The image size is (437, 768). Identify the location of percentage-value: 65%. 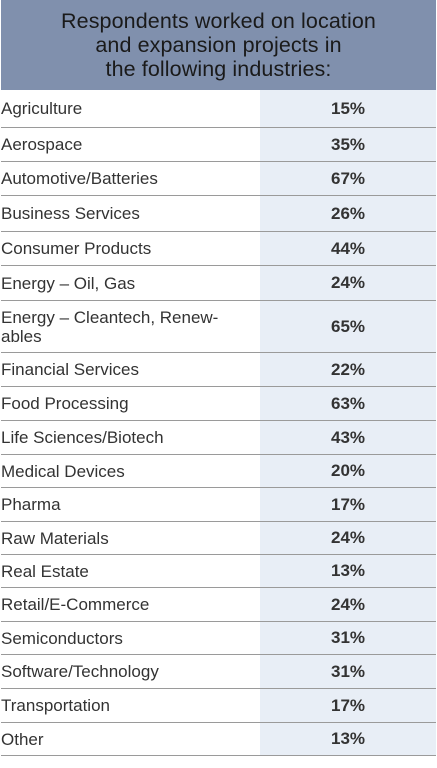
(348, 326).